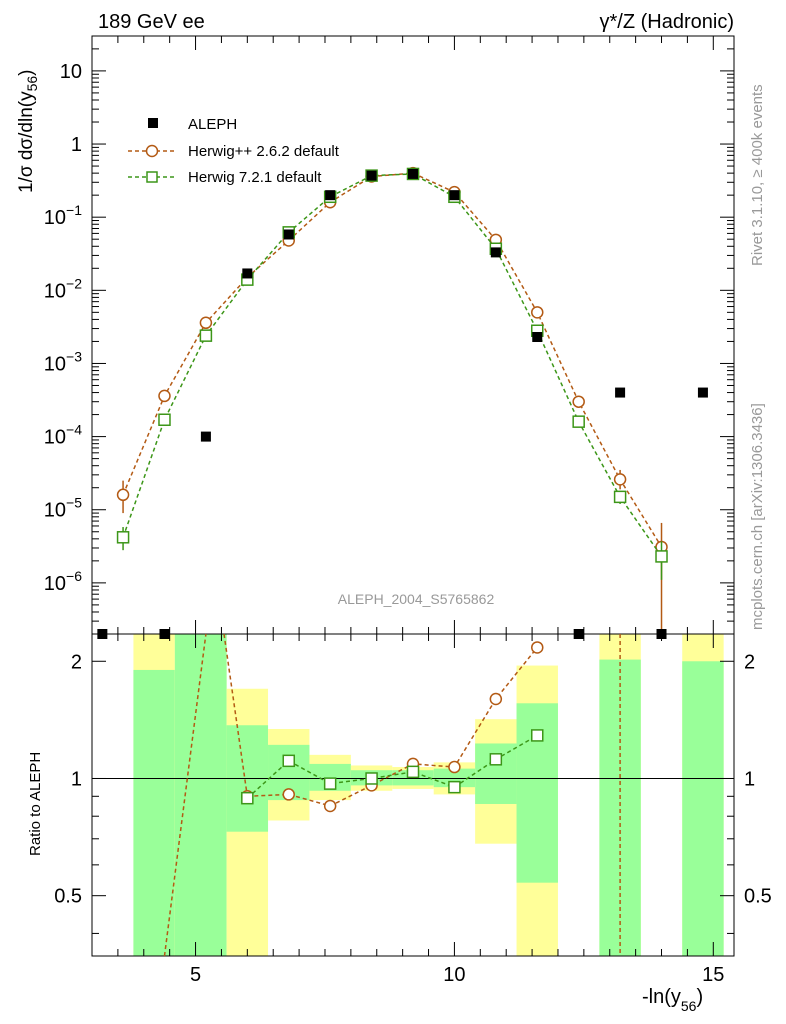 The width and height of the screenshot is (786, 1024). I want to click on main-y-tick-label: 10⁻¹, so click(63, 215).